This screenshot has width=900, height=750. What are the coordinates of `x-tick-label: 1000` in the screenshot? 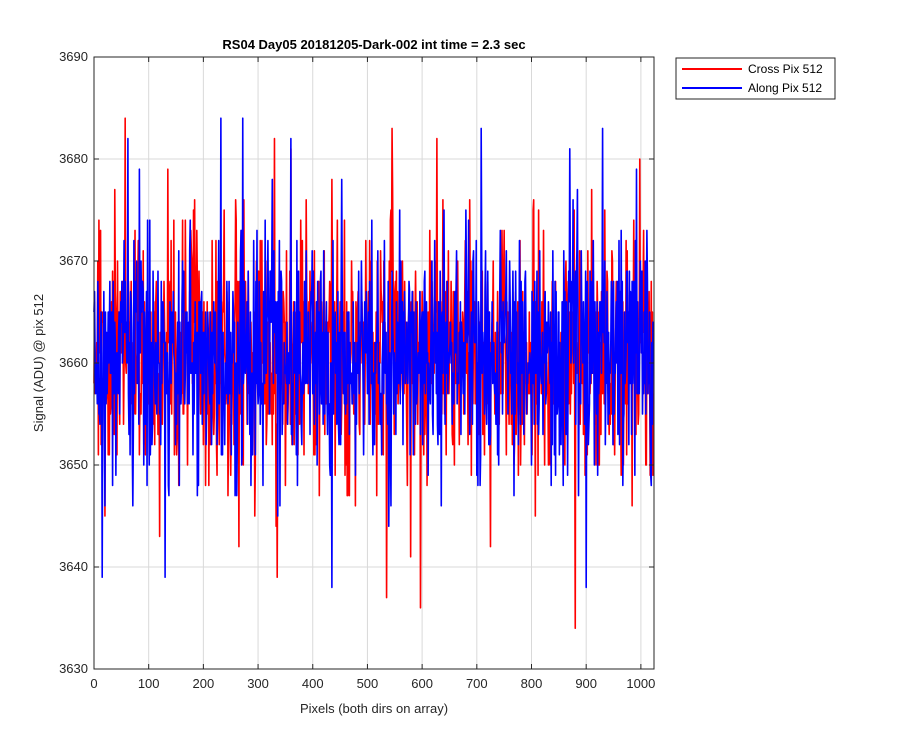 It's located at (640, 683).